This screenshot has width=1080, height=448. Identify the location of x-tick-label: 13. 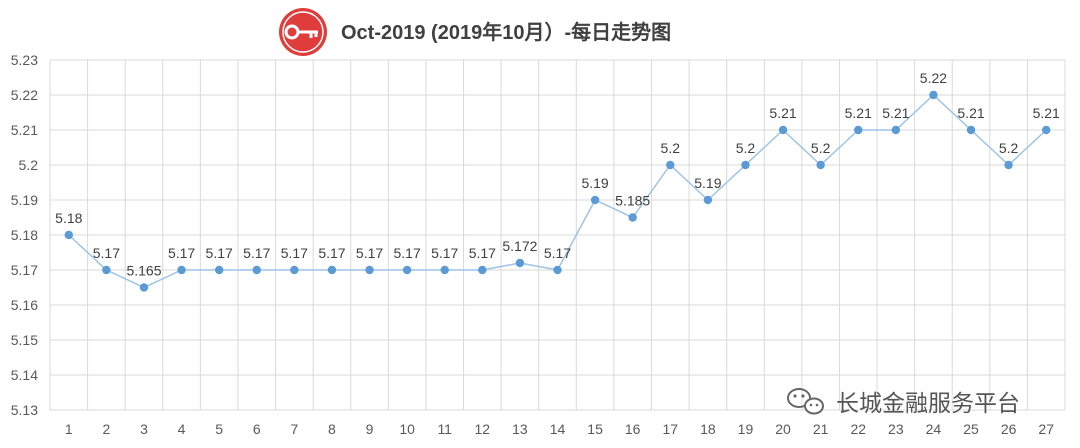
(520, 429).